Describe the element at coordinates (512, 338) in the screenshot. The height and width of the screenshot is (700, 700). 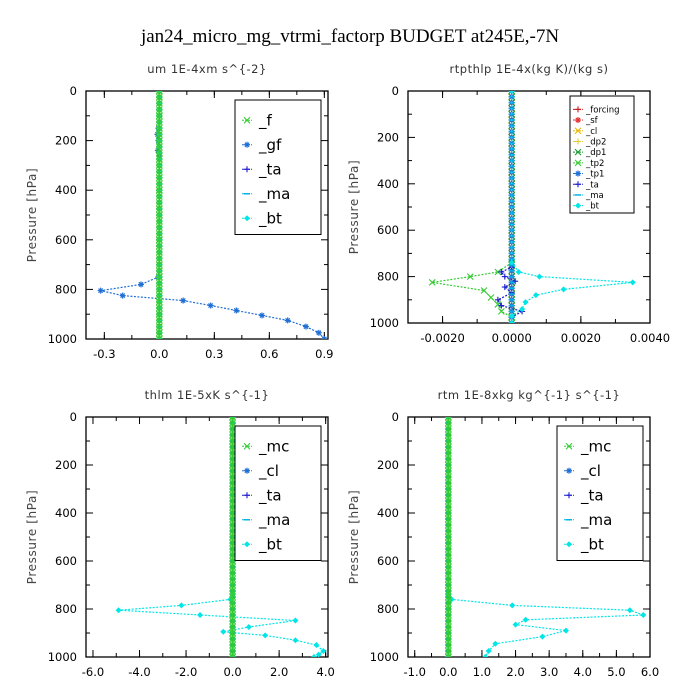
I see `x-tick-label: 0.0000` at that location.